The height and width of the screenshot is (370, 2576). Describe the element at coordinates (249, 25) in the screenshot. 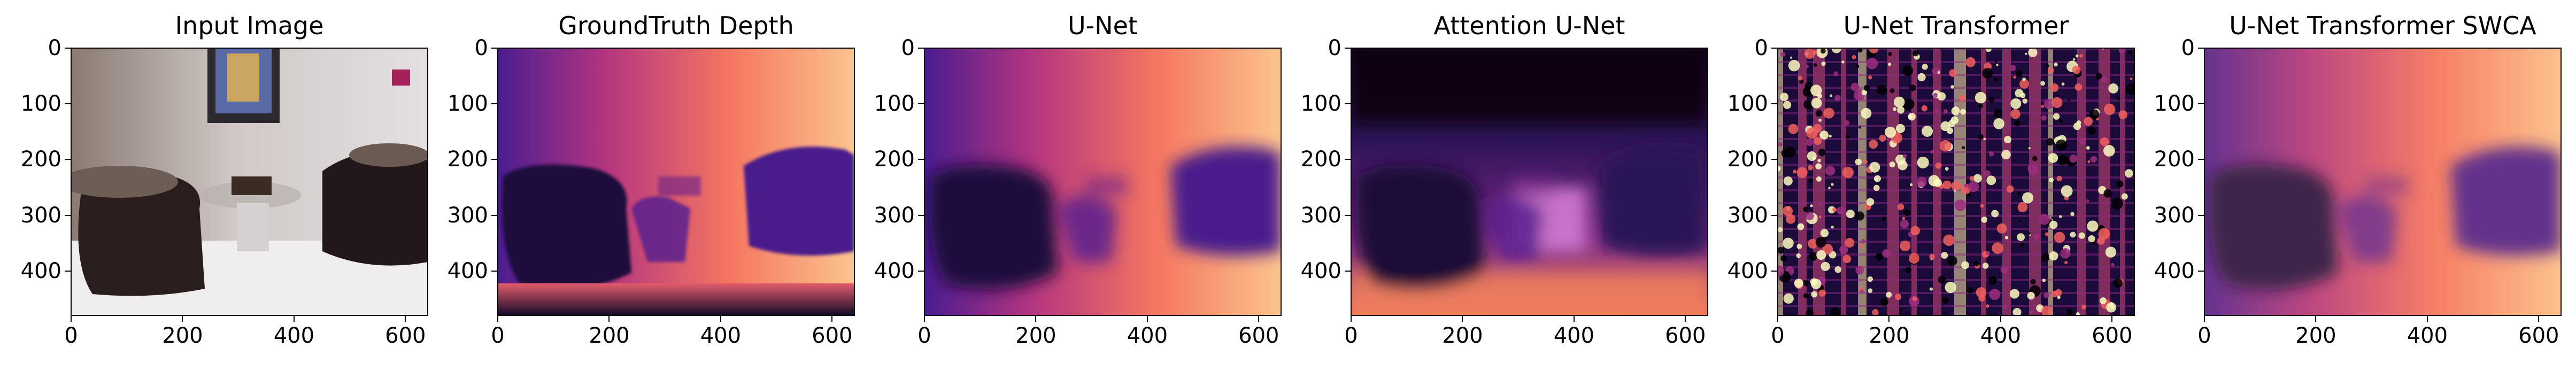

I see `panel-title: Input Image` at that location.